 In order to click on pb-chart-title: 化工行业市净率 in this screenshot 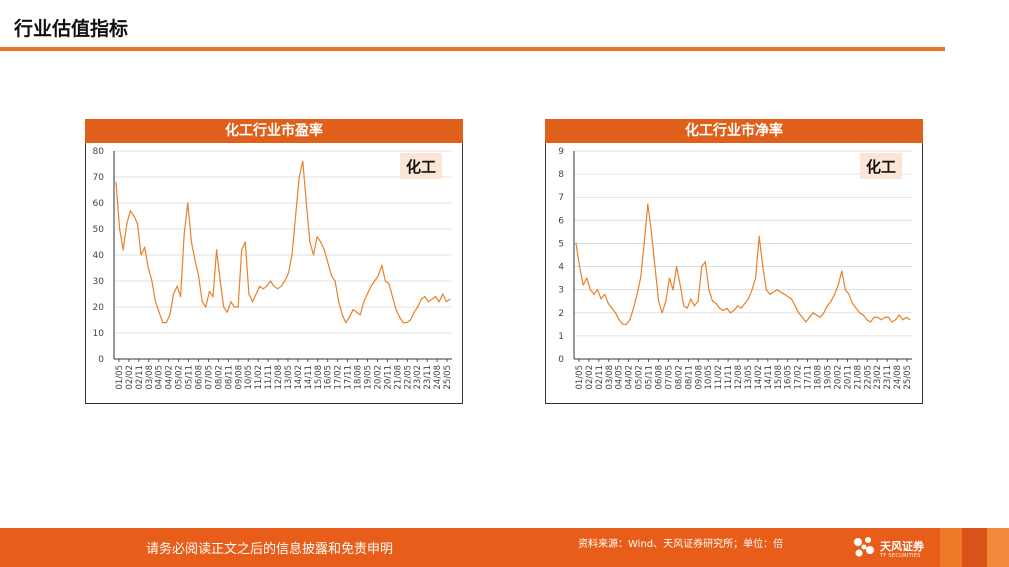, I will do `click(734, 131)`.